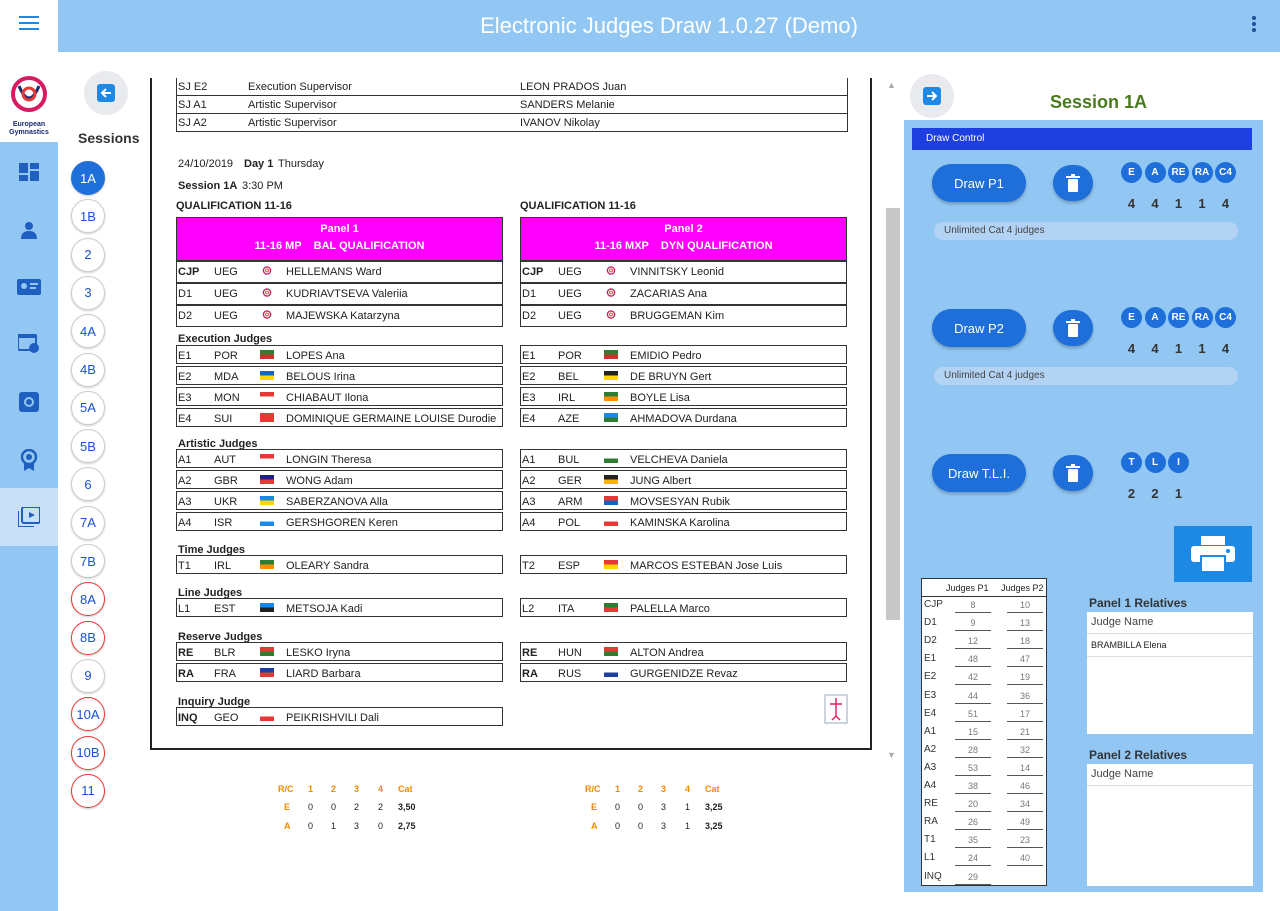 Image resolution: width=1280 pixels, height=911 pixels. Describe the element at coordinates (88, 561) in the screenshot. I see `session-button: 7B` at that location.